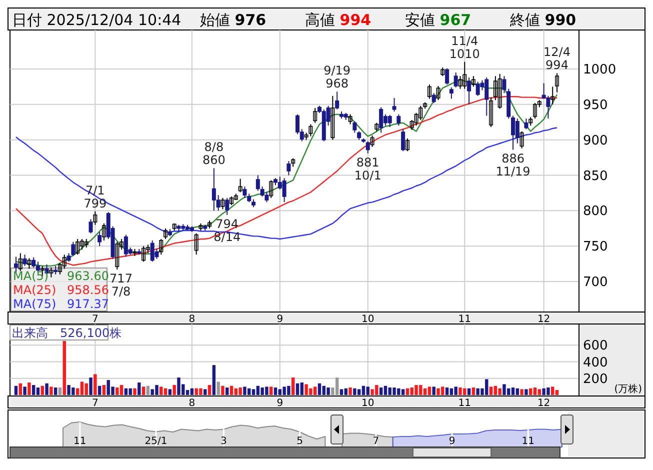  What do you see at coordinates (338, 20) in the screenshot?
I see `text: 高値 994` at bounding box center [338, 20].